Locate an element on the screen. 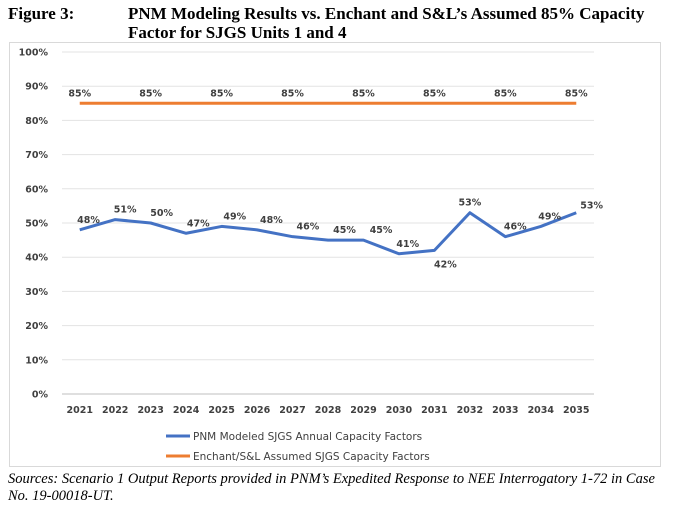  data-label: 47% is located at coordinates (198, 223).